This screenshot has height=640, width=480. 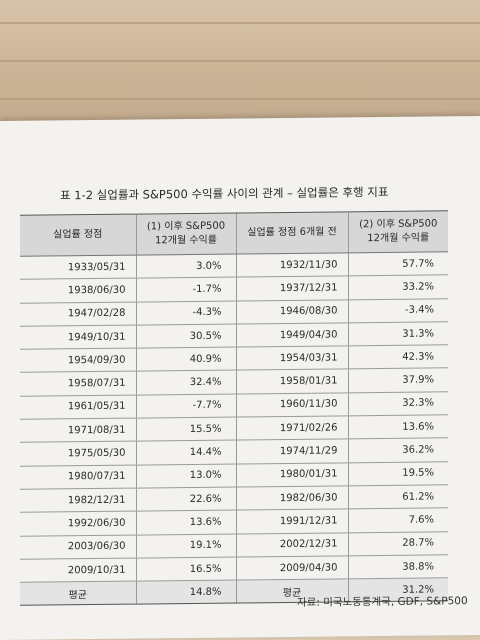 I want to click on table-cell: 22.6%, so click(x=186, y=499).